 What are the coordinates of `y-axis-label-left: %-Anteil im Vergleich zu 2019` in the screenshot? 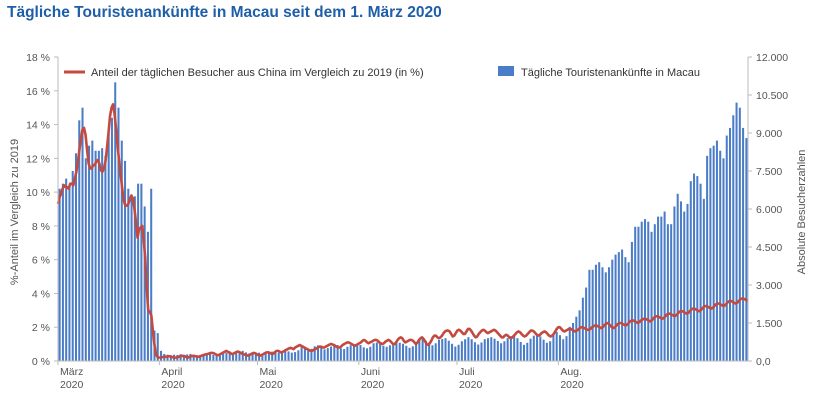 It's located at (15, 212).